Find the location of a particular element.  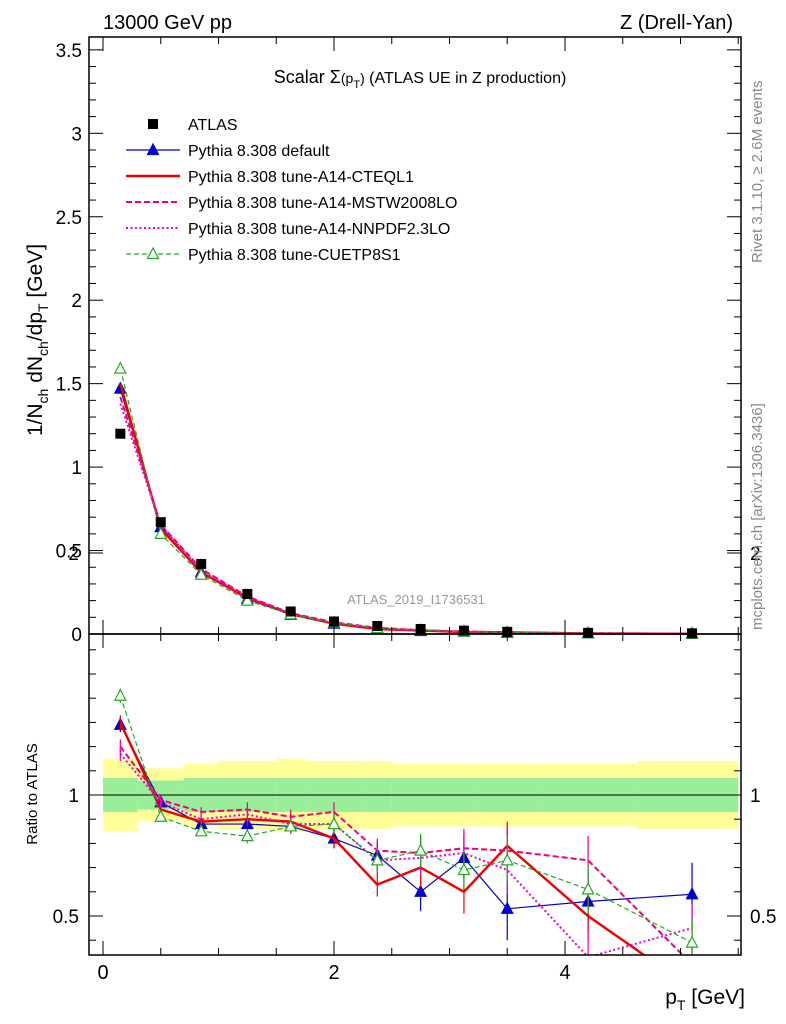

legend-label: Pythia 8.308 tune-A14-MSTW2008LO is located at coordinates (322, 203).